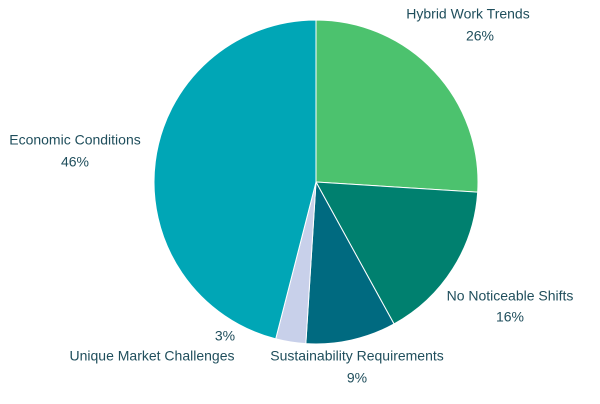 The width and height of the screenshot is (600, 404). Describe the element at coordinates (467, 14) in the screenshot. I see `slice-label: Hybrid Work Trends` at that location.